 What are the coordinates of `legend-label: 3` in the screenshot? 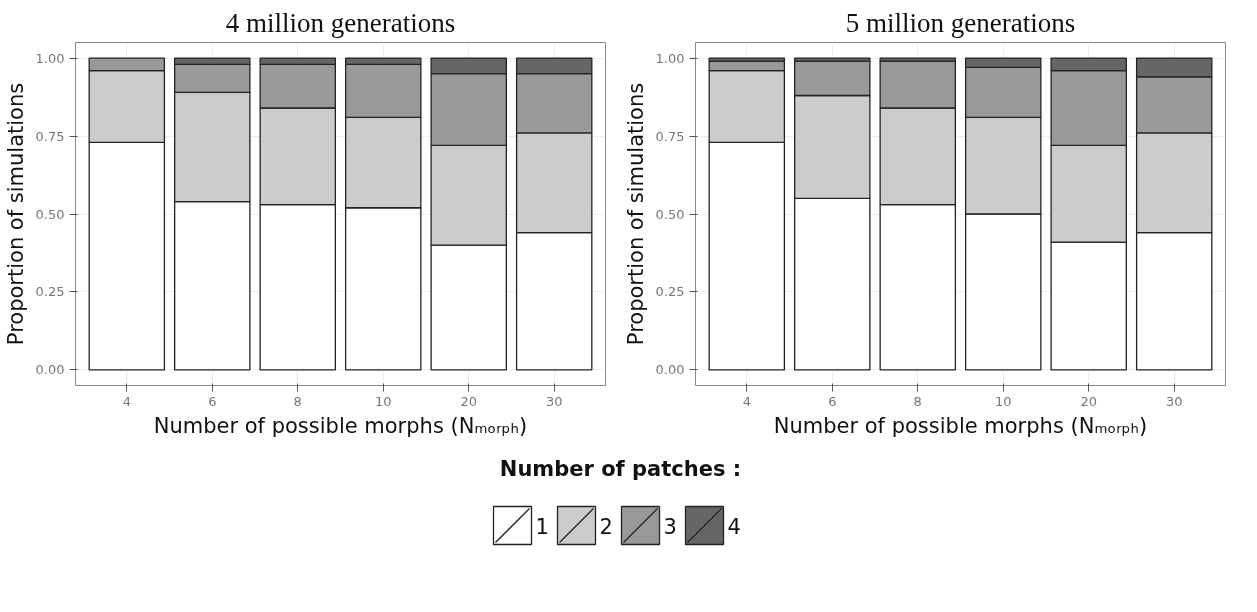 It's located at (670, 526).